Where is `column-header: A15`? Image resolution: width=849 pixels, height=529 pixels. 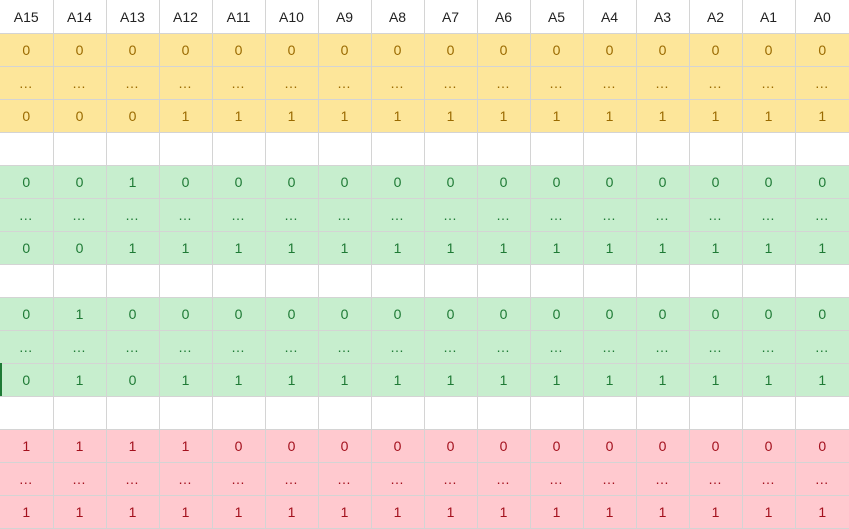
column-header: A15 is located at coordinates (27, 17).